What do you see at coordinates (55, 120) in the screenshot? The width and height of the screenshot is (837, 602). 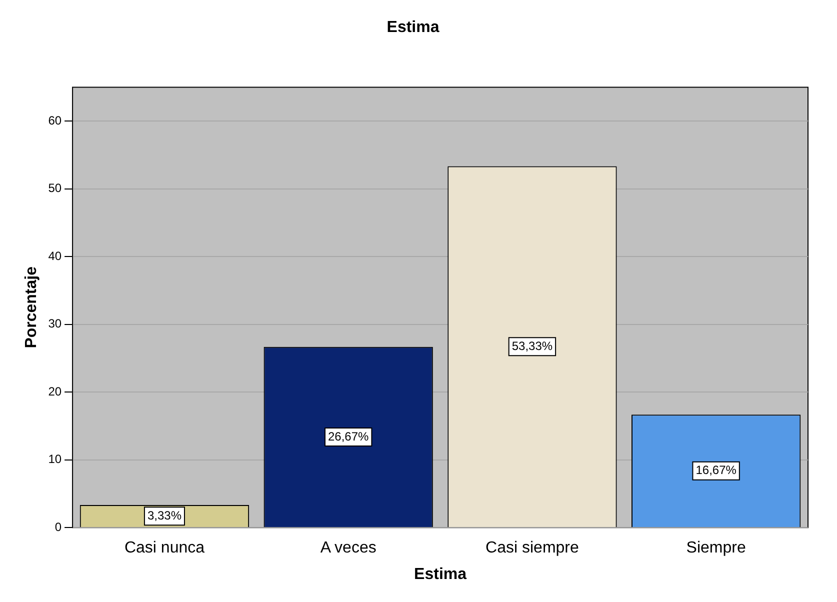 I see `y-tick-label: 60` at bounding box center [55, 120].